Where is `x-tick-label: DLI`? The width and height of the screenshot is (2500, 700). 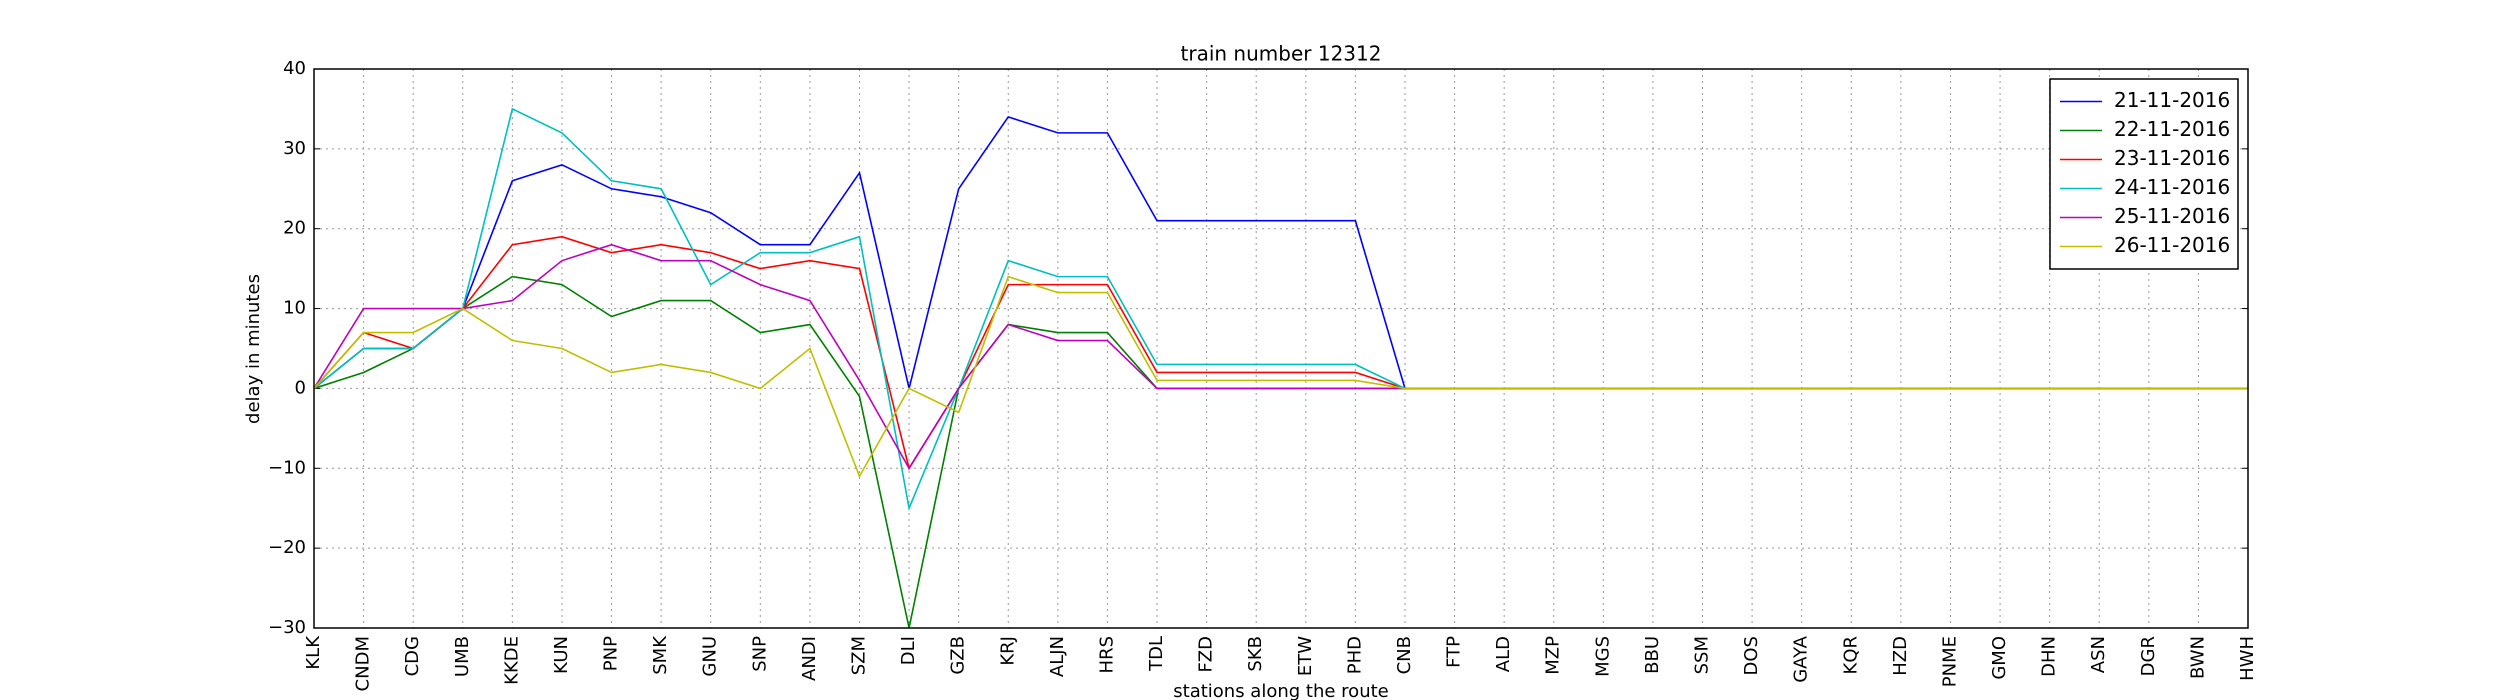 x-tick-label: DLI is located at coordinates (908, 650).